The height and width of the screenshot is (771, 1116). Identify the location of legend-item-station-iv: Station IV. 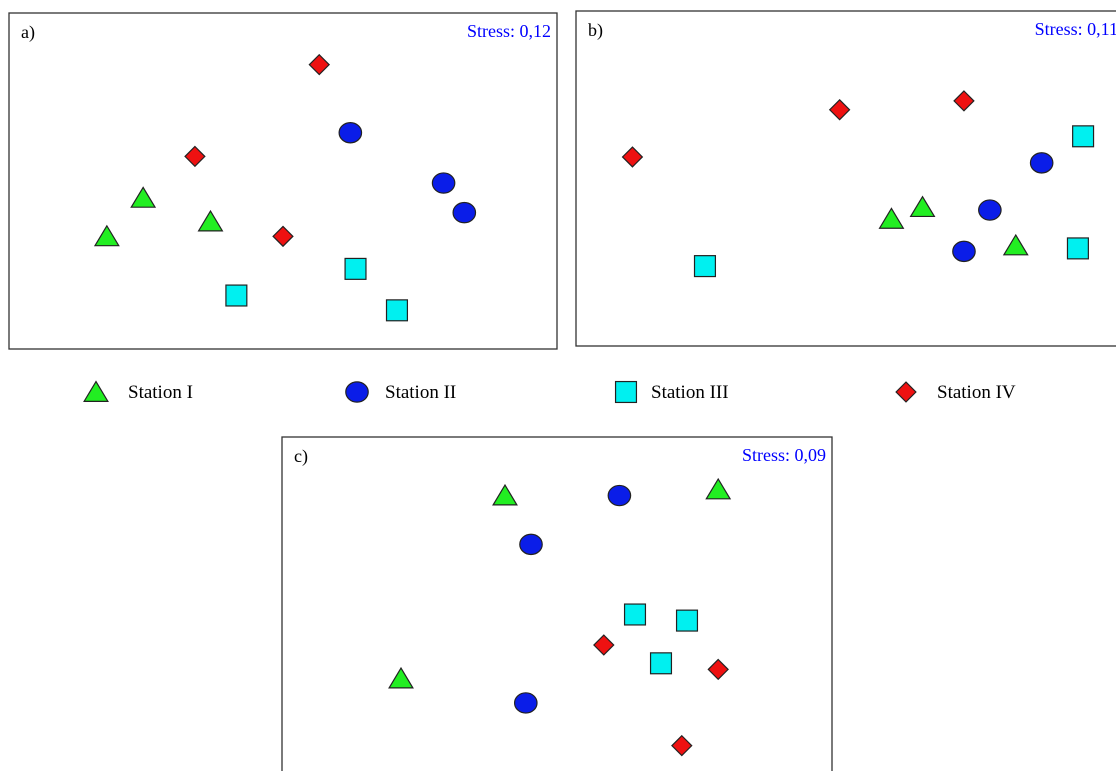
(955, 392).